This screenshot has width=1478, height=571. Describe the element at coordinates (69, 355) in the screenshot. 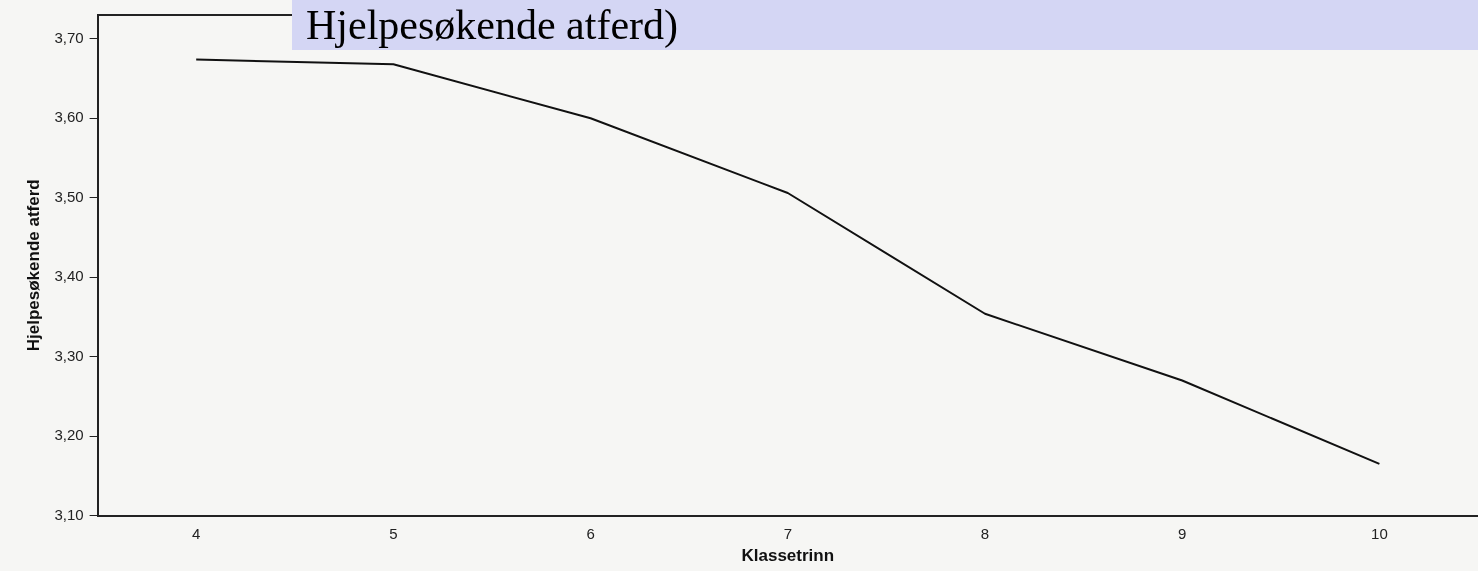

I see `y-tick-label: 3,30` at that location.